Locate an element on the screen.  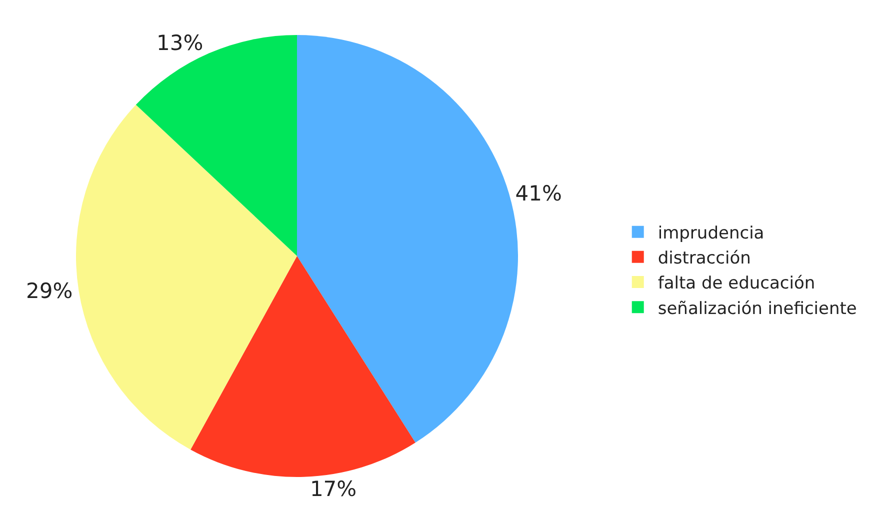
legend-label: distracción is located at coordinates (704, 258).